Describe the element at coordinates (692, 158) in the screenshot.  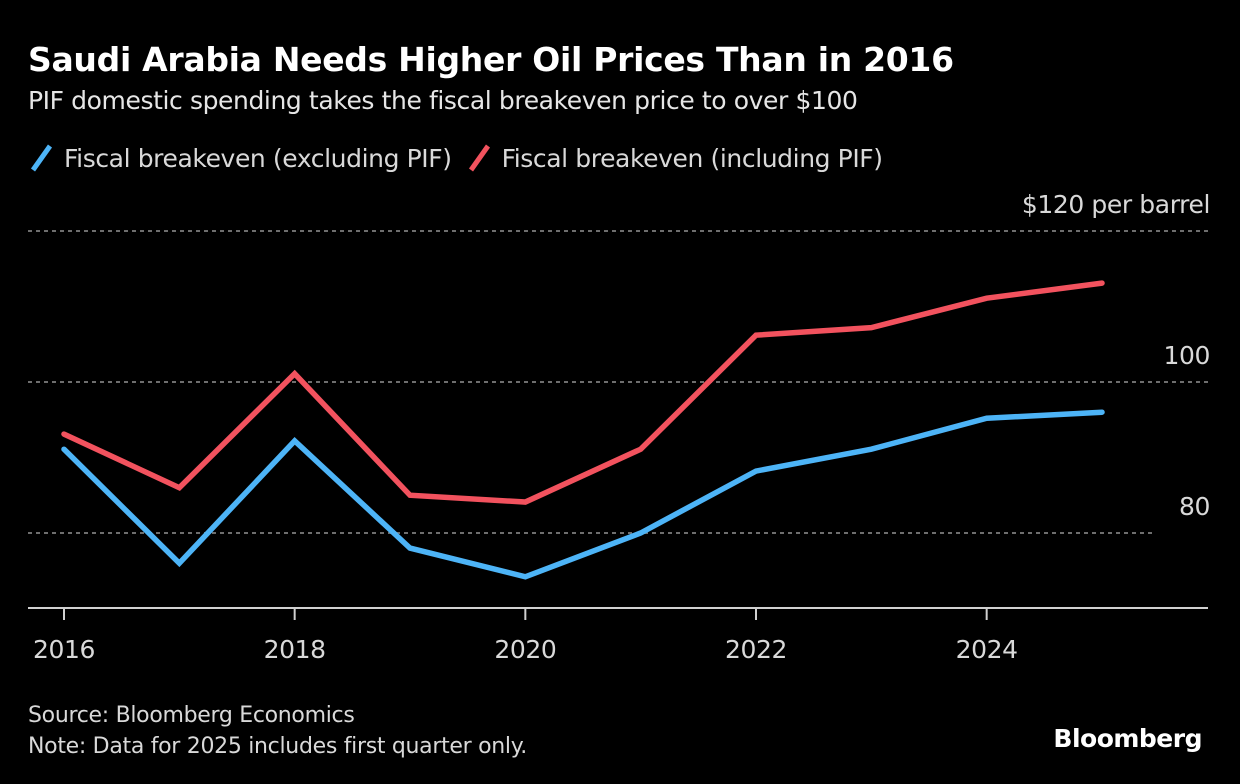
I see `legend-label: Fiscal breakeven (including PIF)` at that location.